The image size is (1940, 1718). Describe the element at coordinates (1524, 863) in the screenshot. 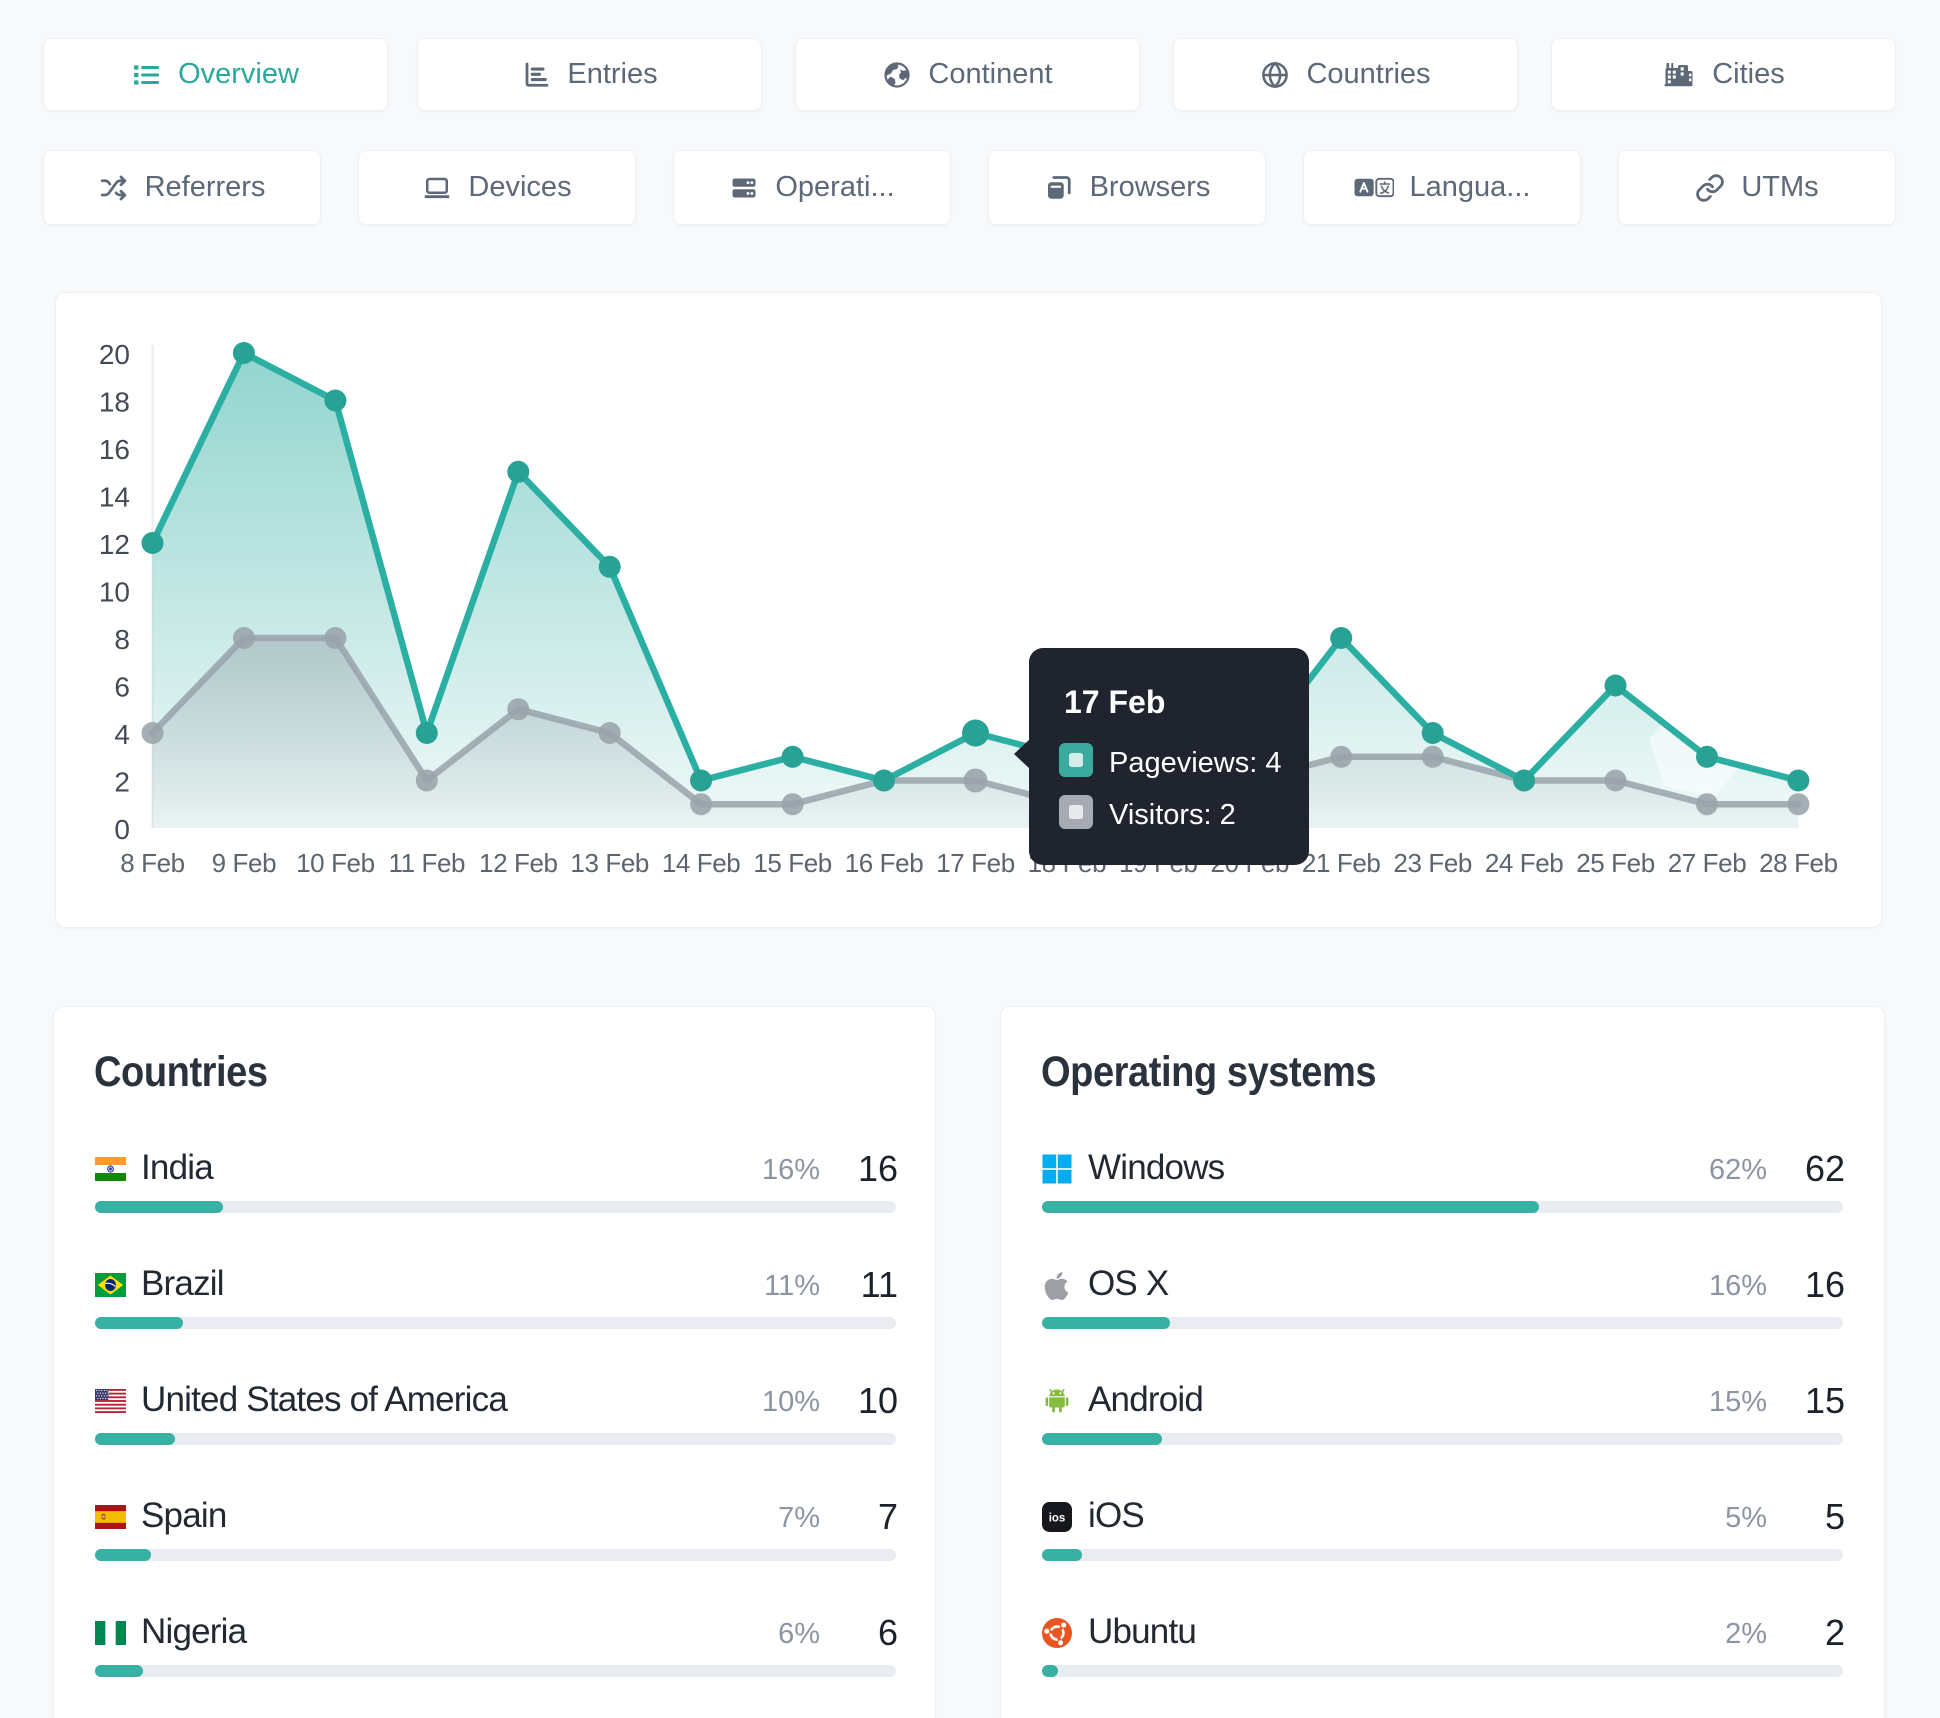

I see `svg-text: 24 Feb` at that location.